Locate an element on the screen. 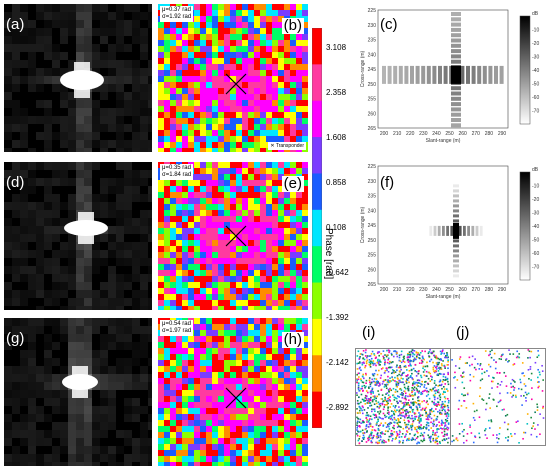  sidelobe-h is located at coordinates (434, 74).